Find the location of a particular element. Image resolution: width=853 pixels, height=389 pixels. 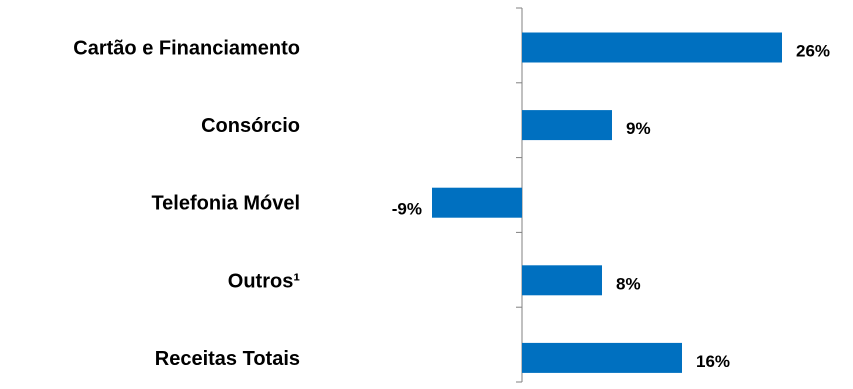

category-label: Consórcio is located at coordinates (250, 126).